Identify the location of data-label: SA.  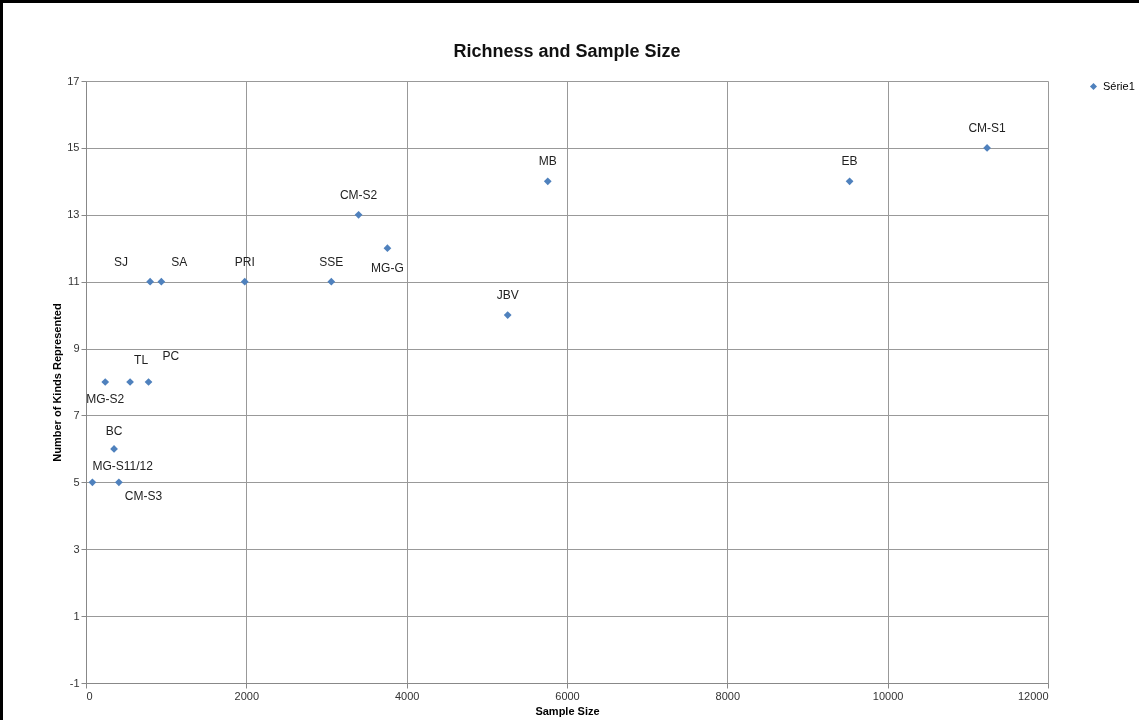
(179, 261).